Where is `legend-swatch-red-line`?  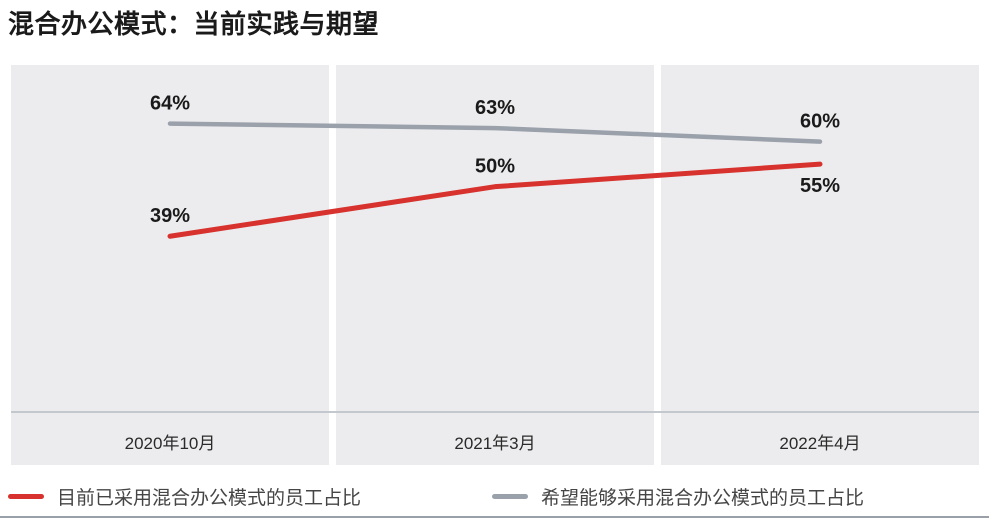 legend-swatch-red-line is located at coordinates (26, 496).